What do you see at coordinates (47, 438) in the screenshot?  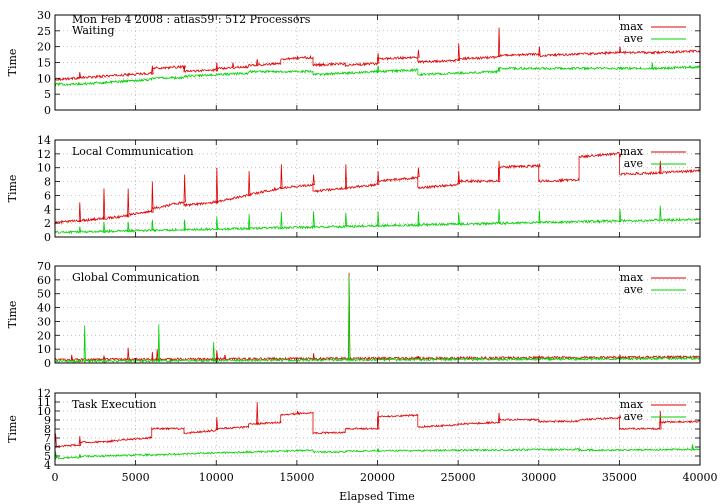 I see `y-tick-label: 7` at bounding box center [47, 438].